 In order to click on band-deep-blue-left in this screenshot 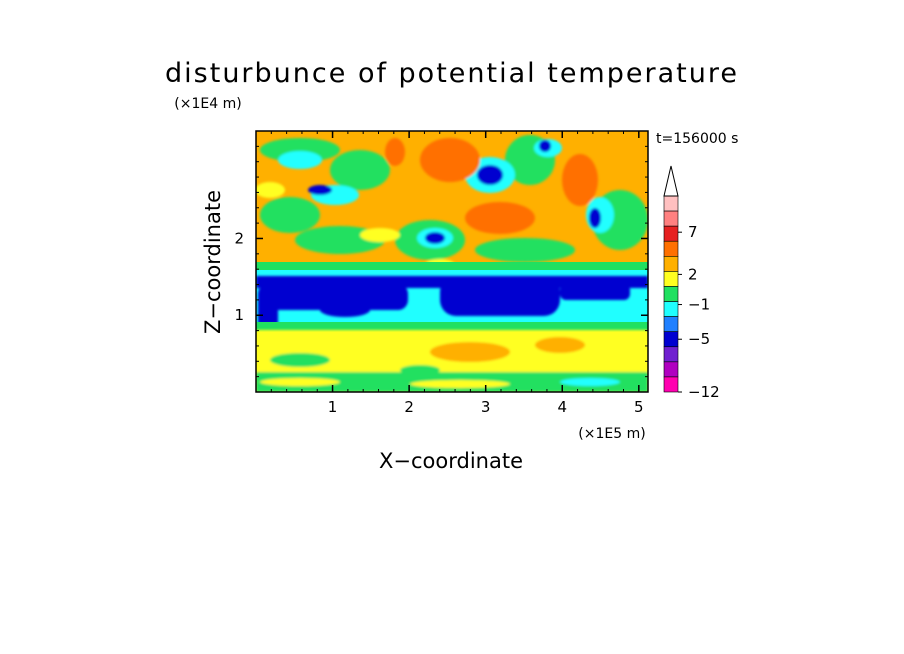, I will do `click(333, 297)`.